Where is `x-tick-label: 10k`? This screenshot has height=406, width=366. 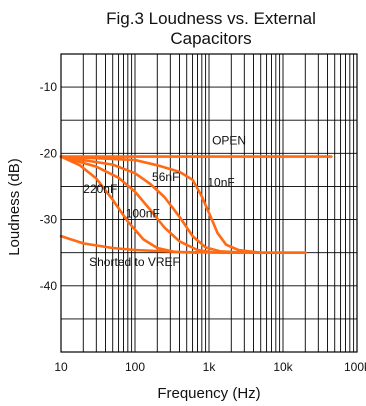 x-tick-label: 10k is located at coordinates (283, 367).